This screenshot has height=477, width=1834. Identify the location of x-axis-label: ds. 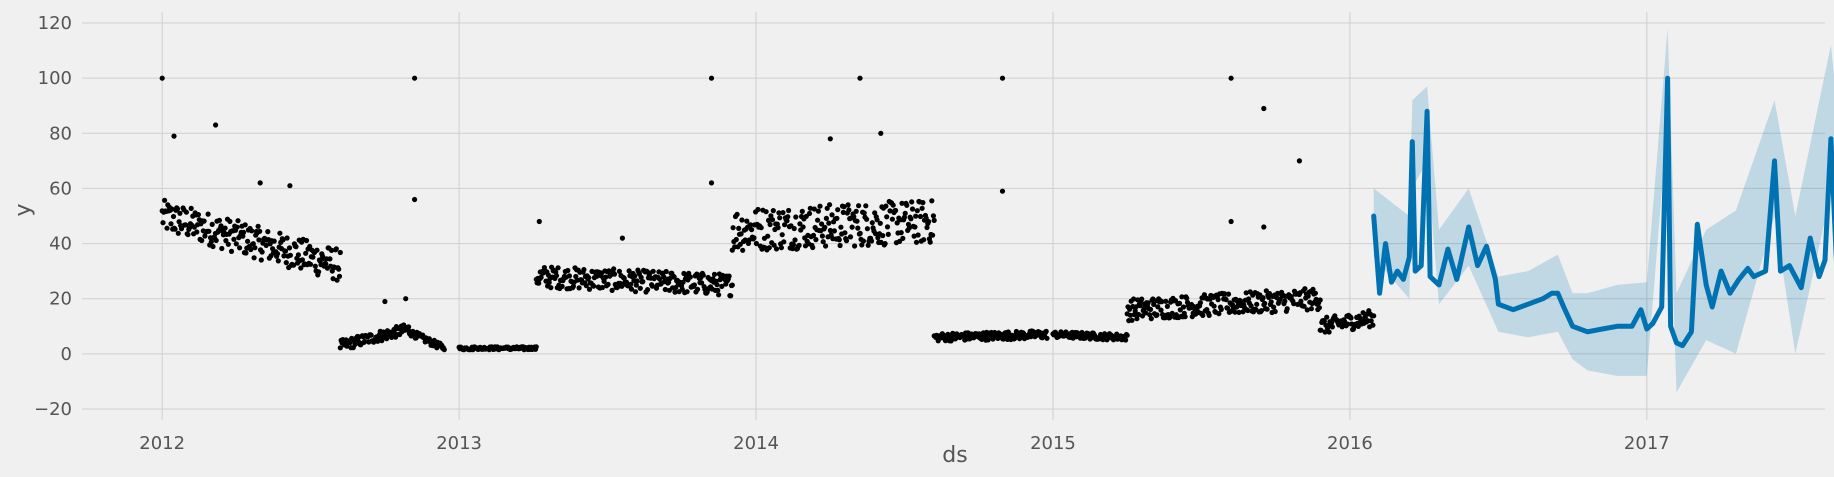
(954, 455).